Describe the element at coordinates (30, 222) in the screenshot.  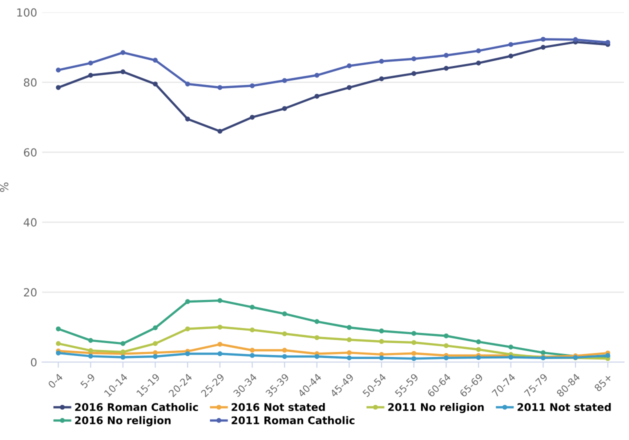
I see `y-tick-label: 40` at that location.